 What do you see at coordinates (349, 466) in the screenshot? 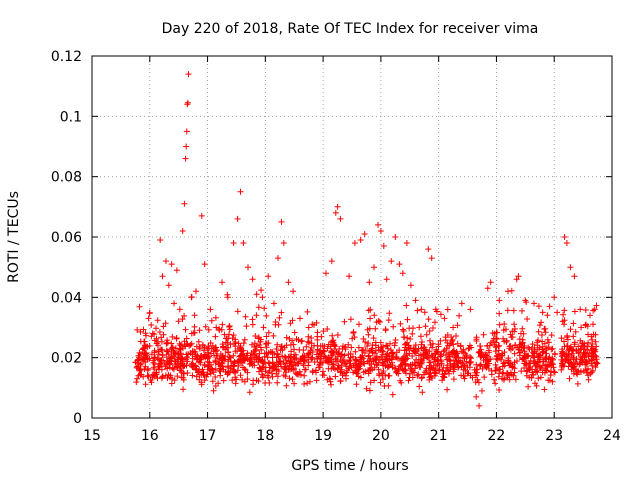
I see `x-axis-label: GPS time / hours` at bounding box center [349, 466].